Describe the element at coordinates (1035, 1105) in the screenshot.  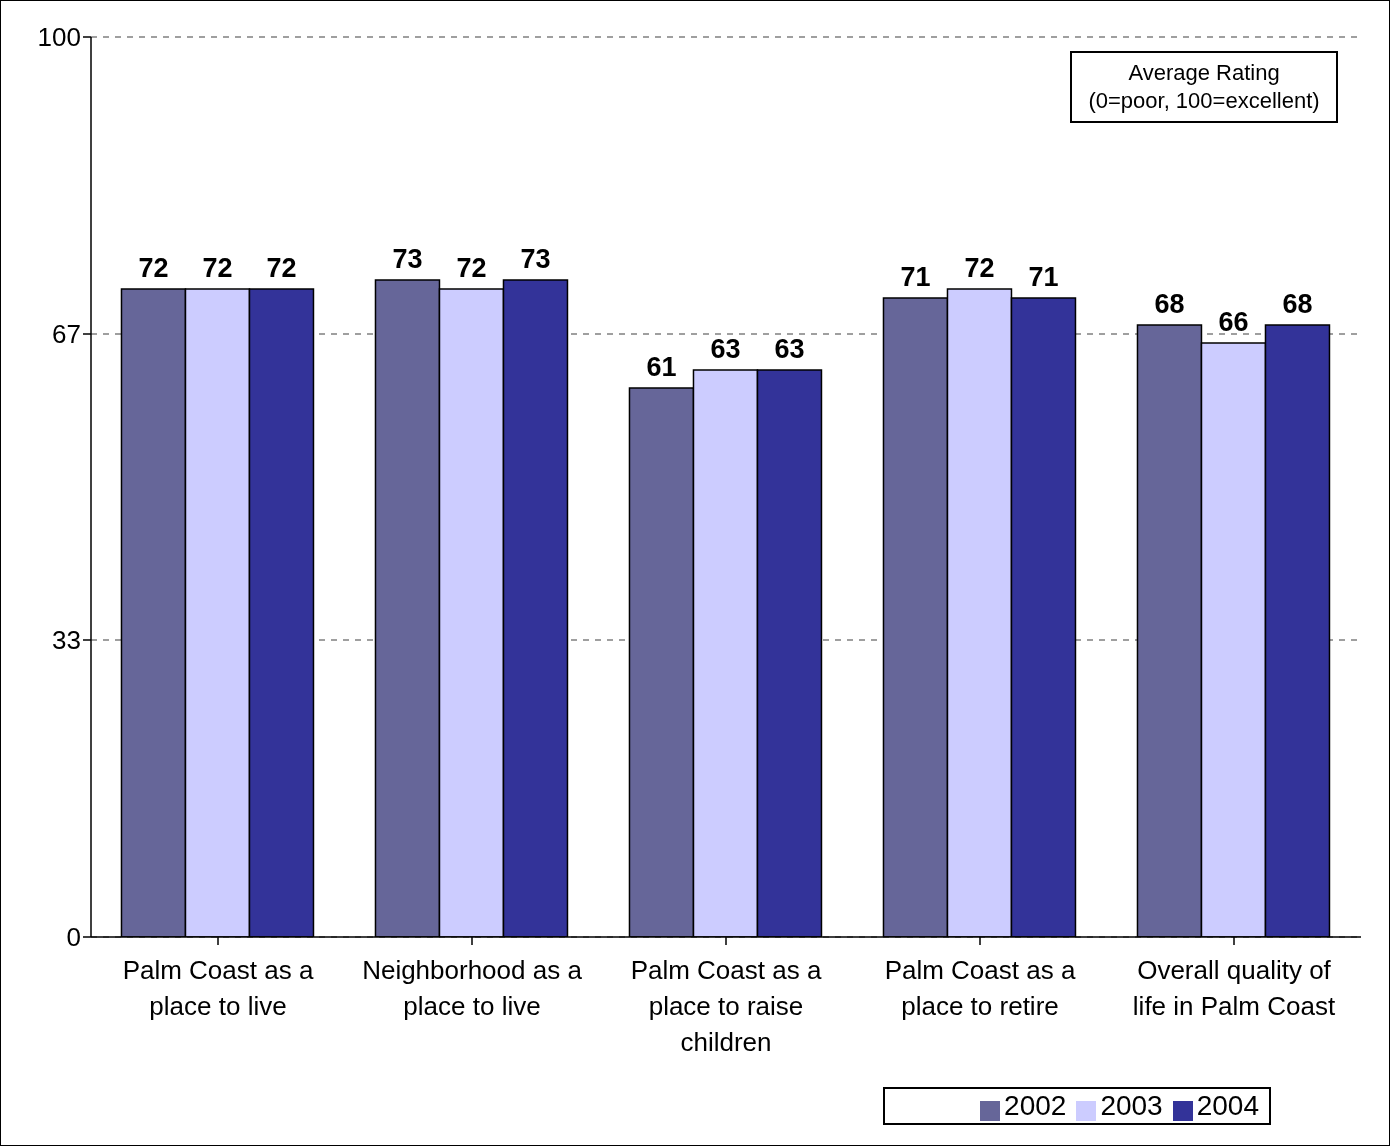
I see `legend-label: 2002` at that location.